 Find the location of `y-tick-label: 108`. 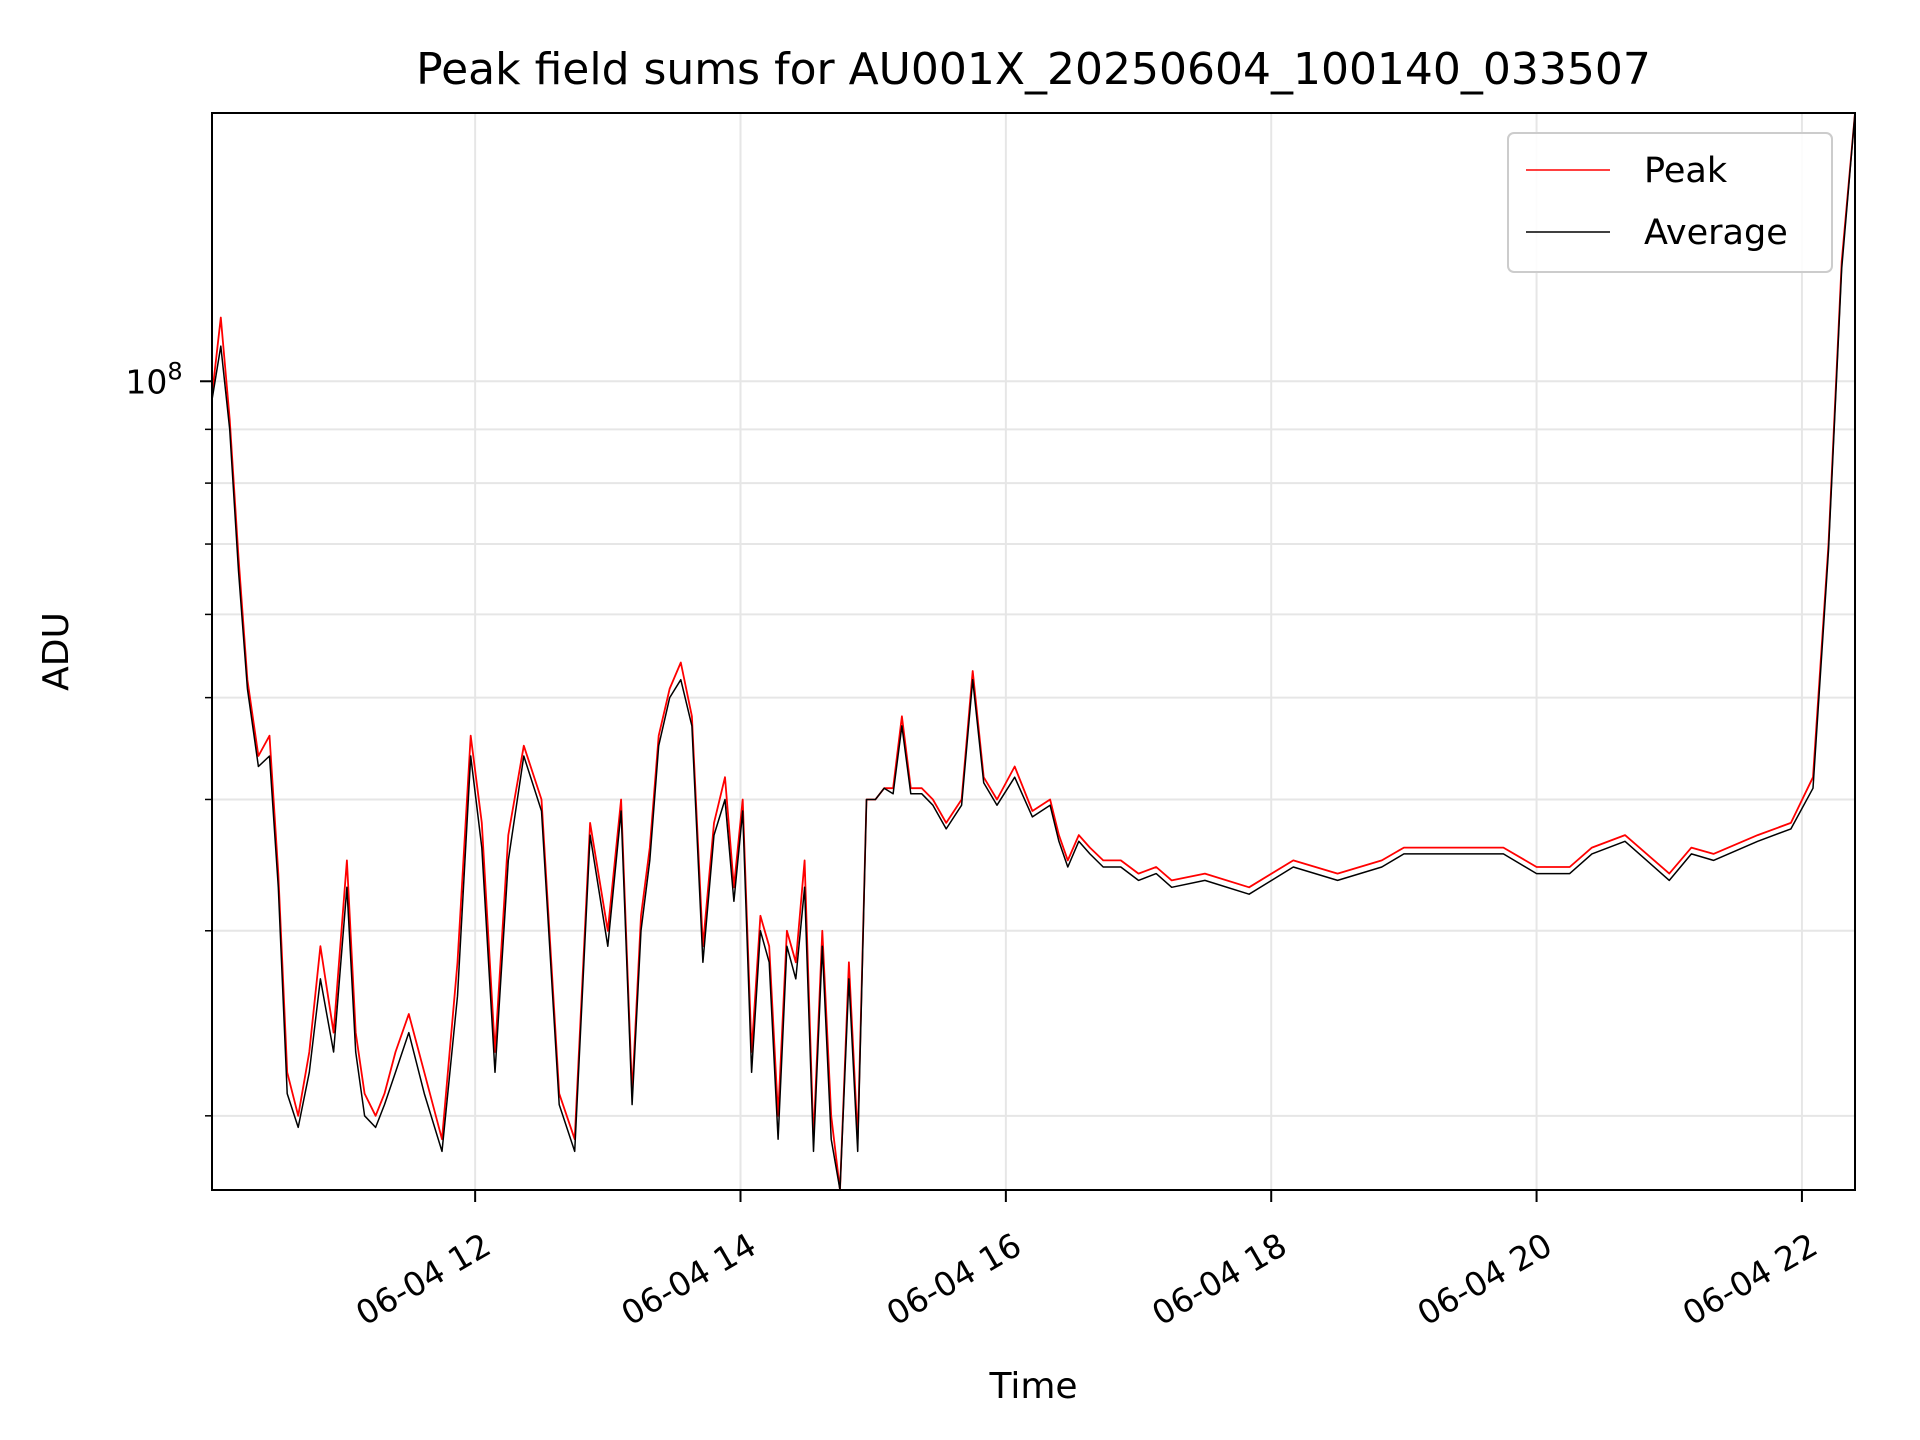

y-tick-label: 108 is located at coordinates (153, 379).